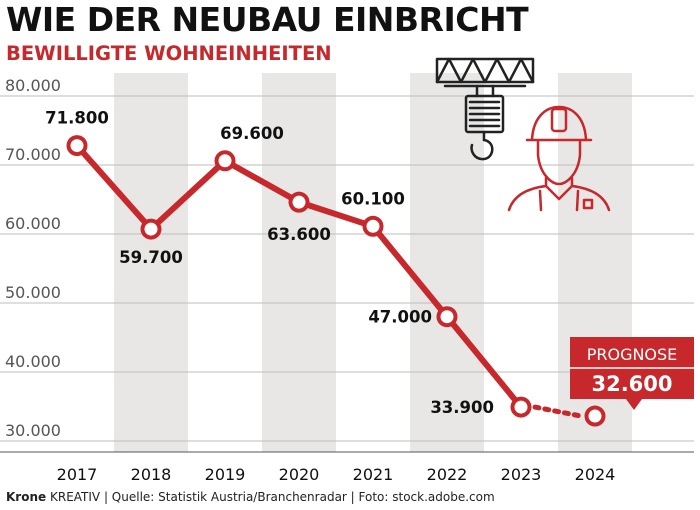 Image resolution: width=700 pixels, height=510 pixels. Describe the element at coordinates (225, 474) in the screenshot. I see `x-tick-label: 2019` at that location.